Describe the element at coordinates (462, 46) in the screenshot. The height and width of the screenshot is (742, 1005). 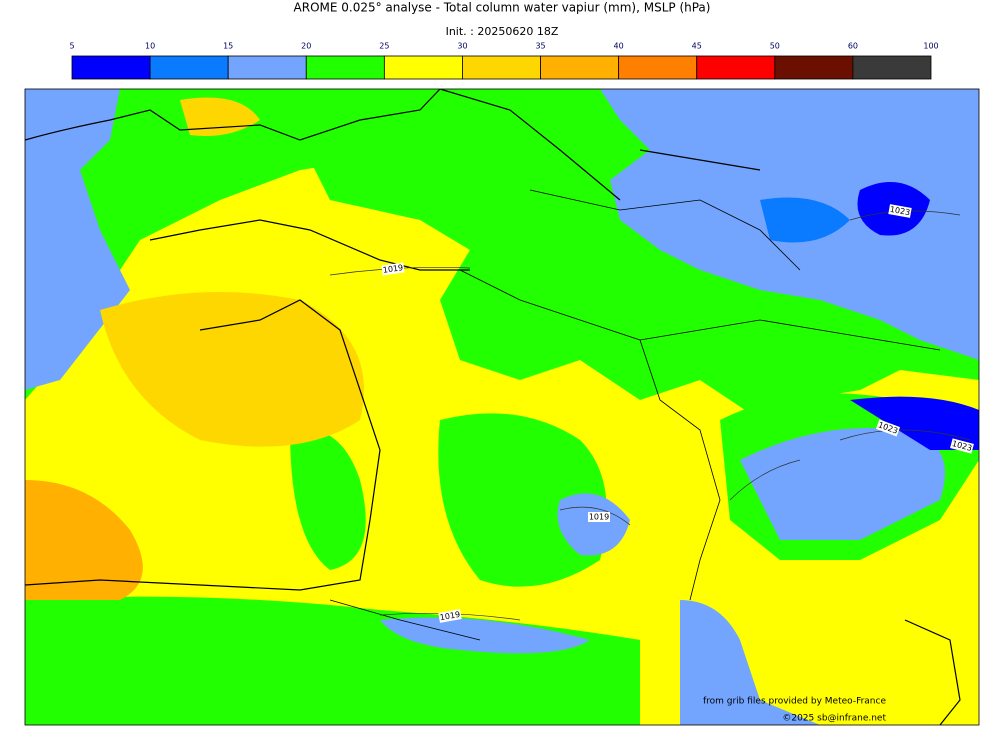
I see `colorbar-tick-label: 30` at that location.